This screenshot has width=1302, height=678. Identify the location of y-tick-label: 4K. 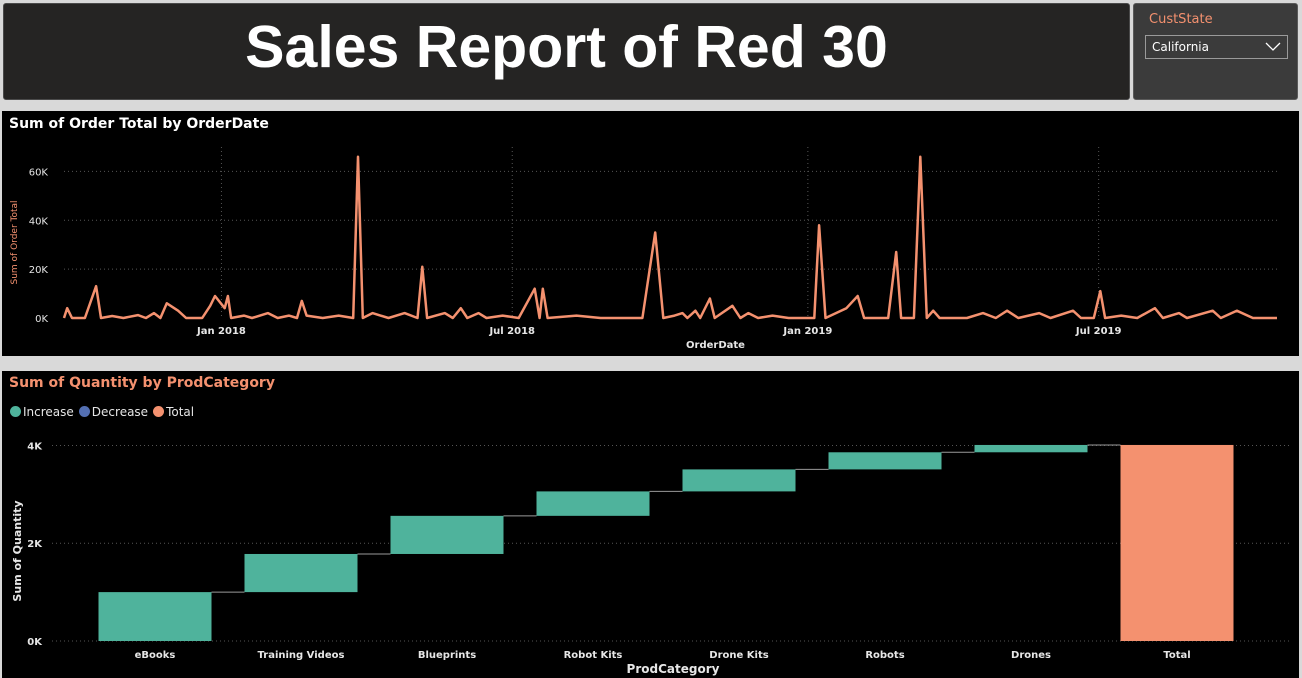
(35, 446).